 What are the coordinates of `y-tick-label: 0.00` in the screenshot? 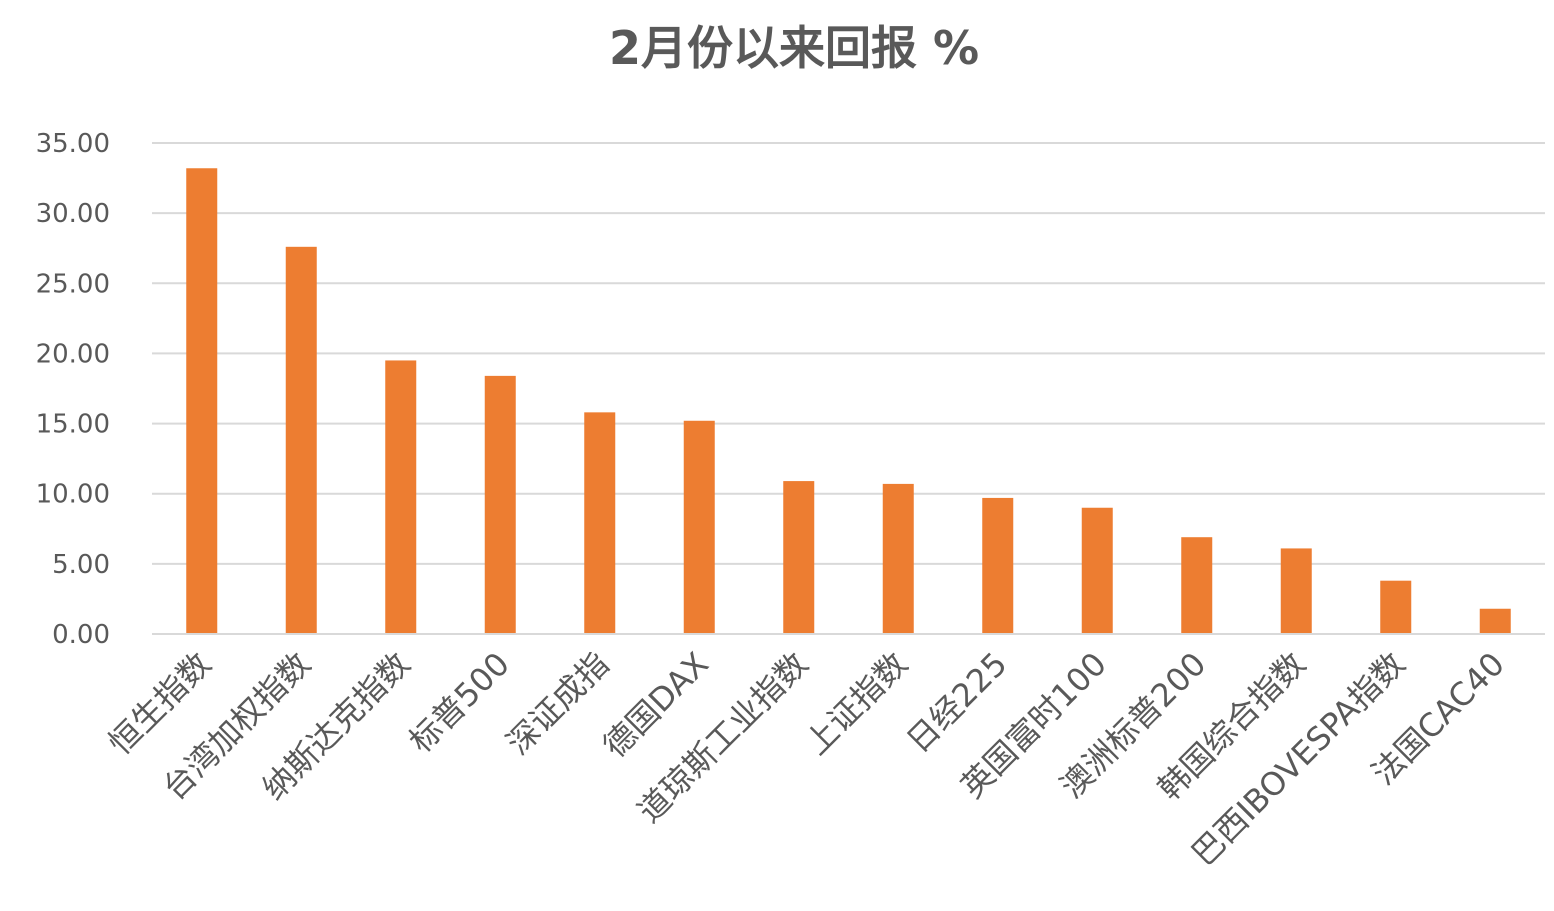 It's located at (81, 635).